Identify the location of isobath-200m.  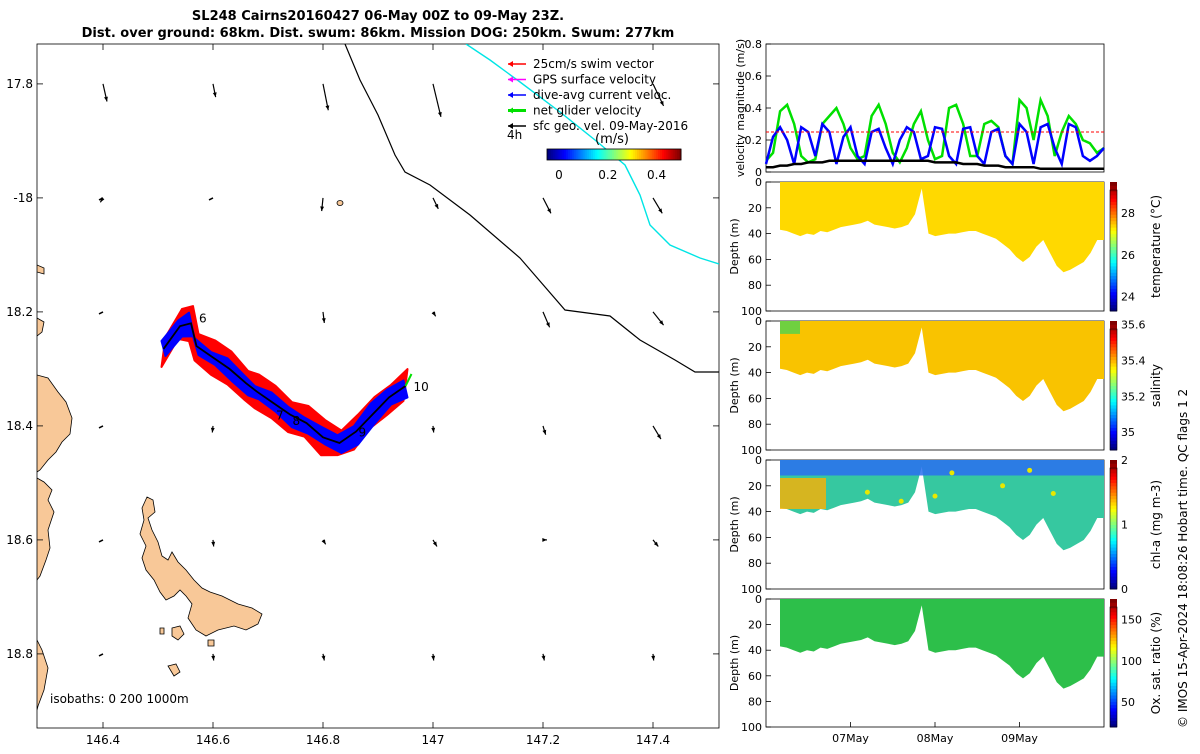
(592, 154).